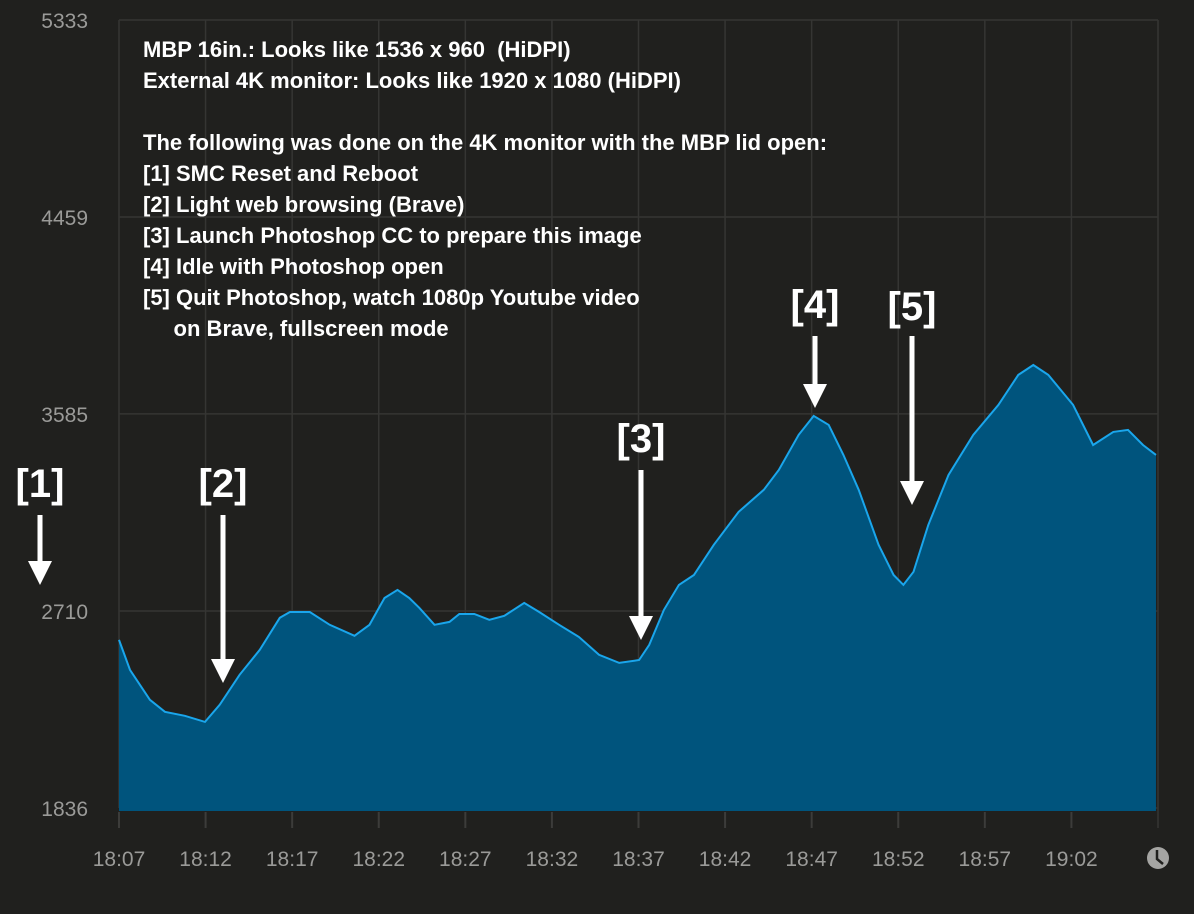 The width and height of the screenshot is (1194, 914). What do you see at coordinates (292, 859) in the screenshot?
I see `x-tick-label: 18:17` at bounding box center [292, 859].